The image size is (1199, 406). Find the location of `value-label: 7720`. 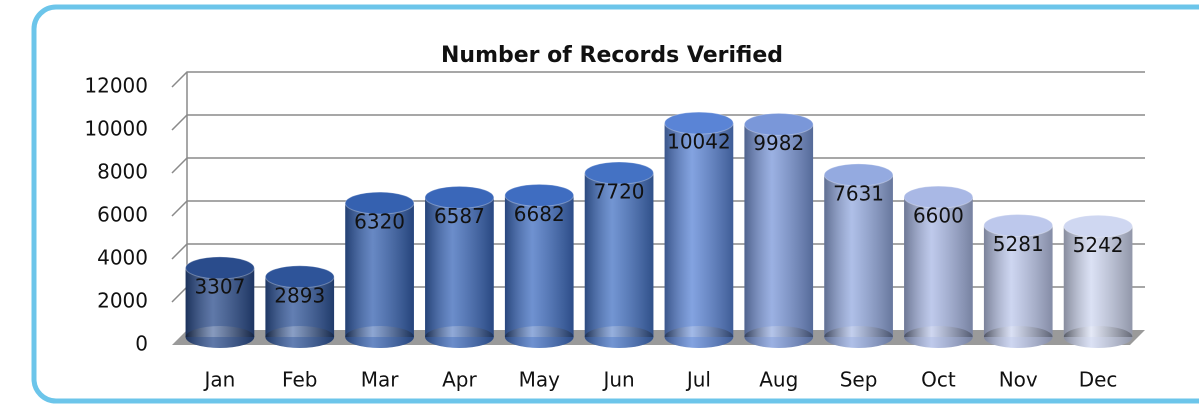

value-label: 7720 is located at coordinates (619, 192).